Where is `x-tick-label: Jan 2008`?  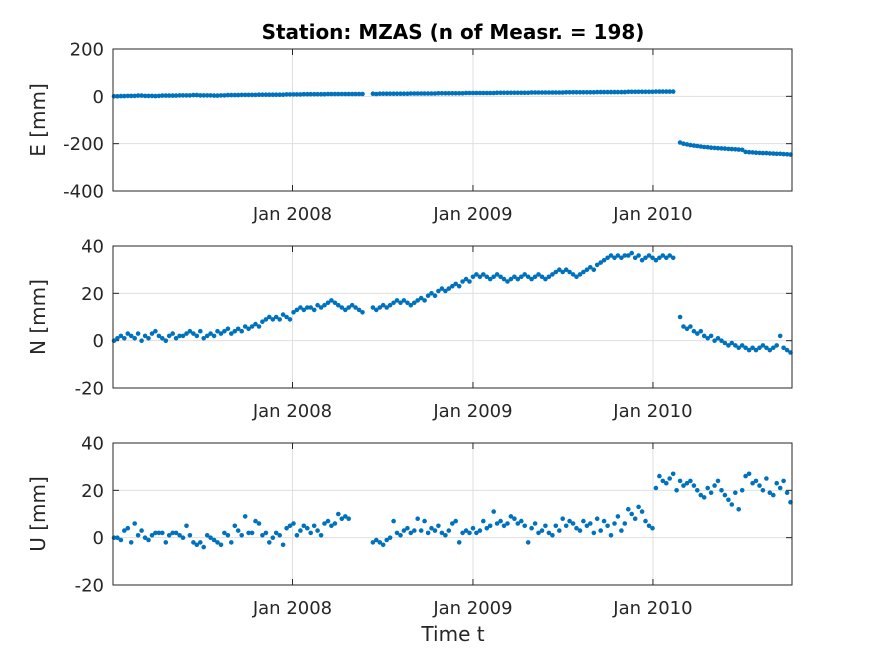
x-tick-label: Jan 2008 is located at coordinates (292, 411).